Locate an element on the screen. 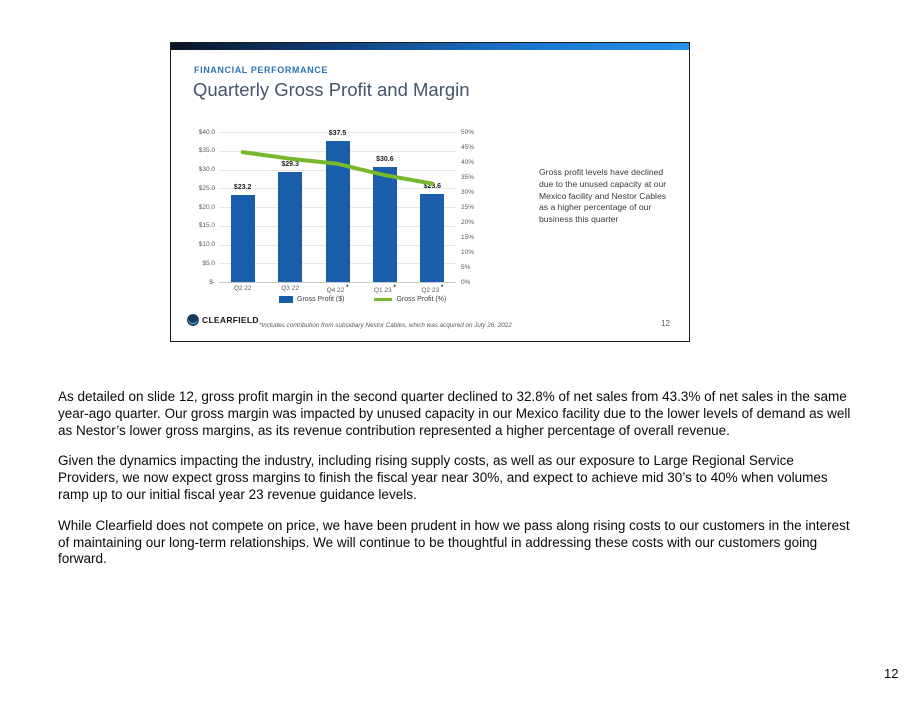  bar-data-label: $30.6 is located at coordinates (385, 160).